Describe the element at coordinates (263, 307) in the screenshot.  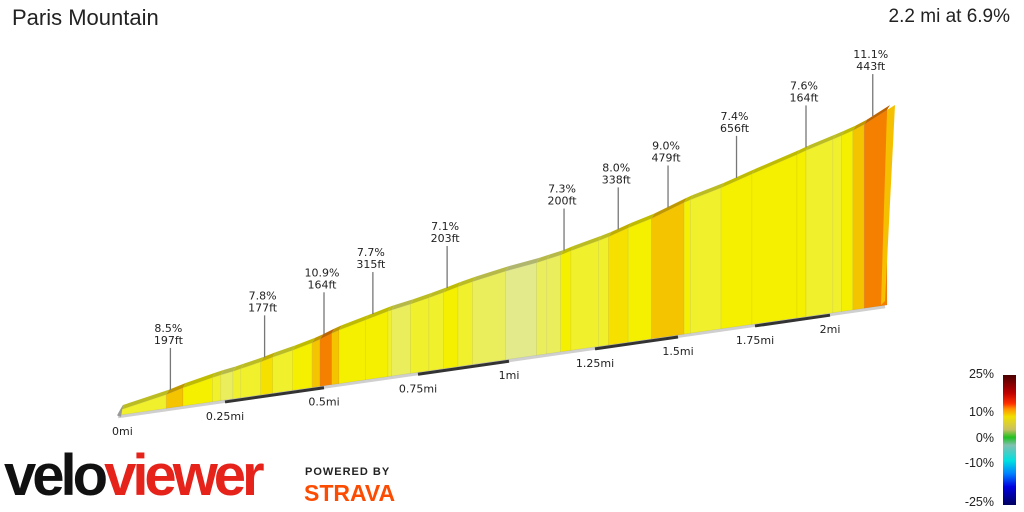
I see `annotation-length: 177ft` at that location.